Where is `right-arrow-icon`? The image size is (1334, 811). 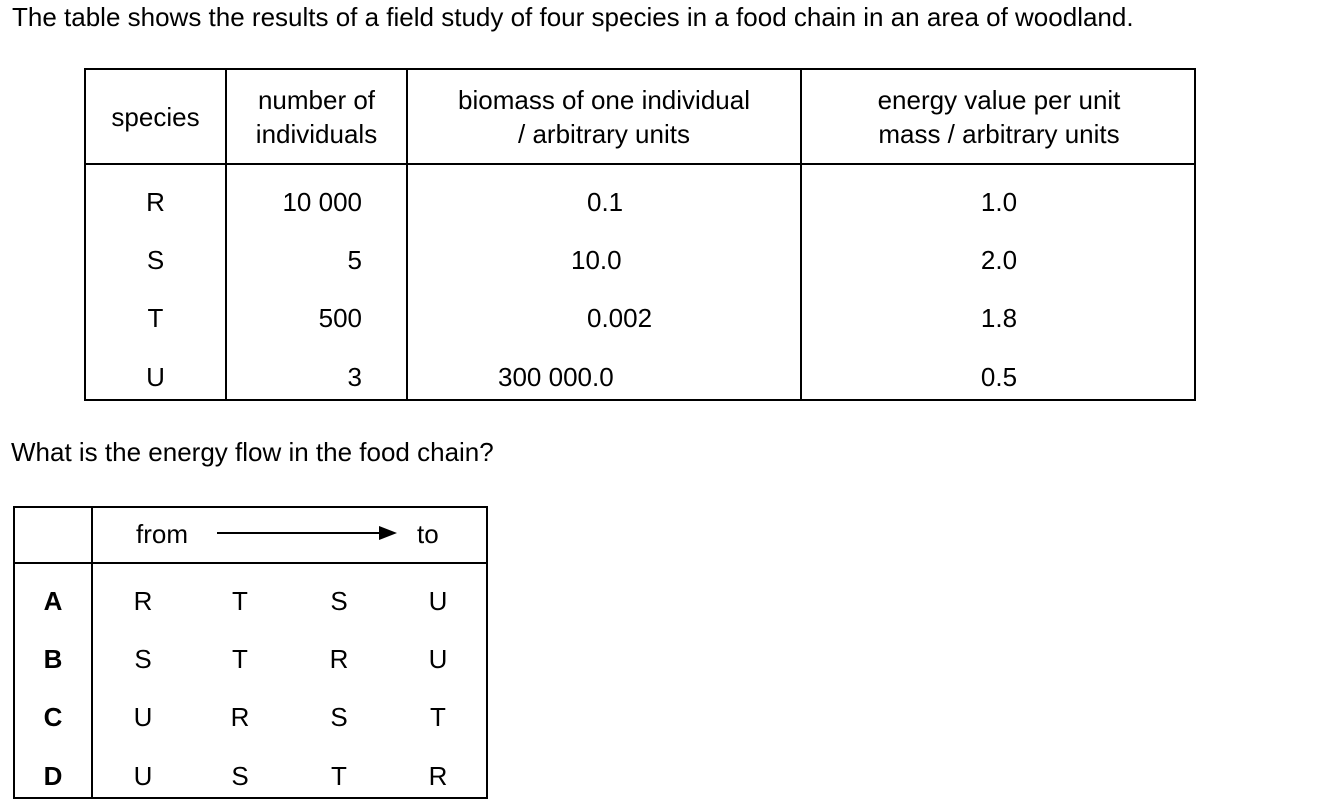 right-arrow-icon is located at coordinates (307, 533).